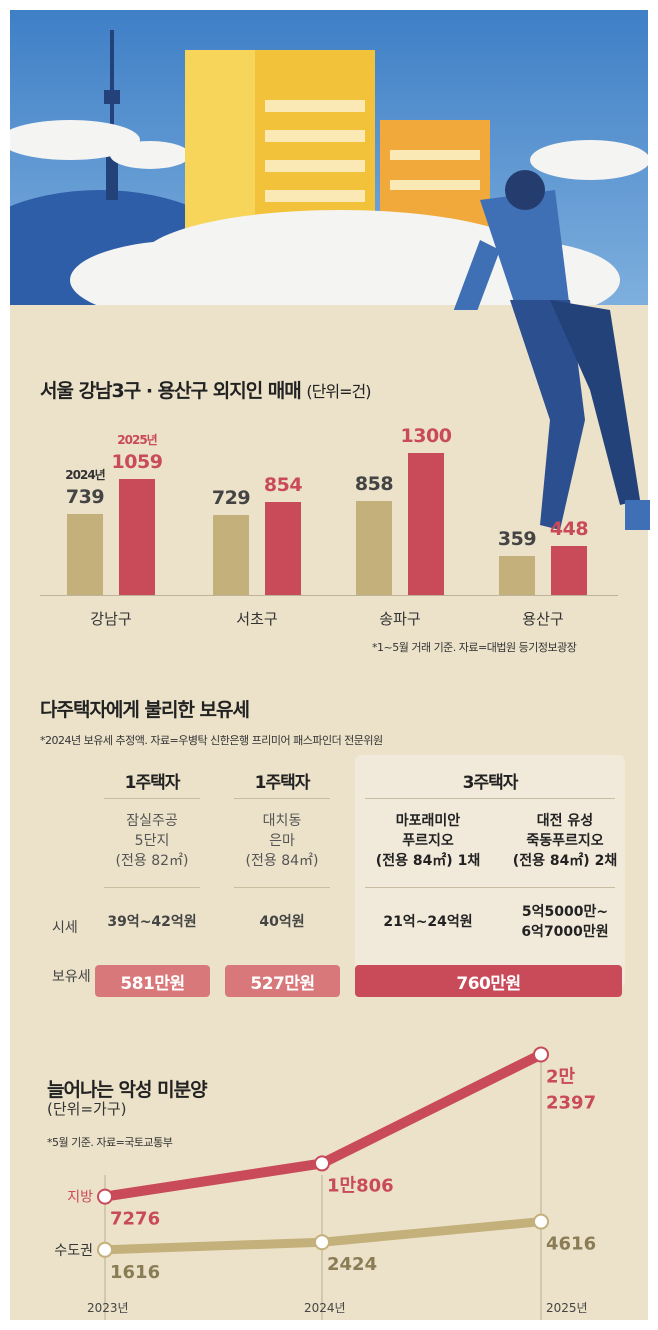  Describe the element at coordinates (108, 1308) in the screenshot. I see `x-tick-label: 2023년` at that location.